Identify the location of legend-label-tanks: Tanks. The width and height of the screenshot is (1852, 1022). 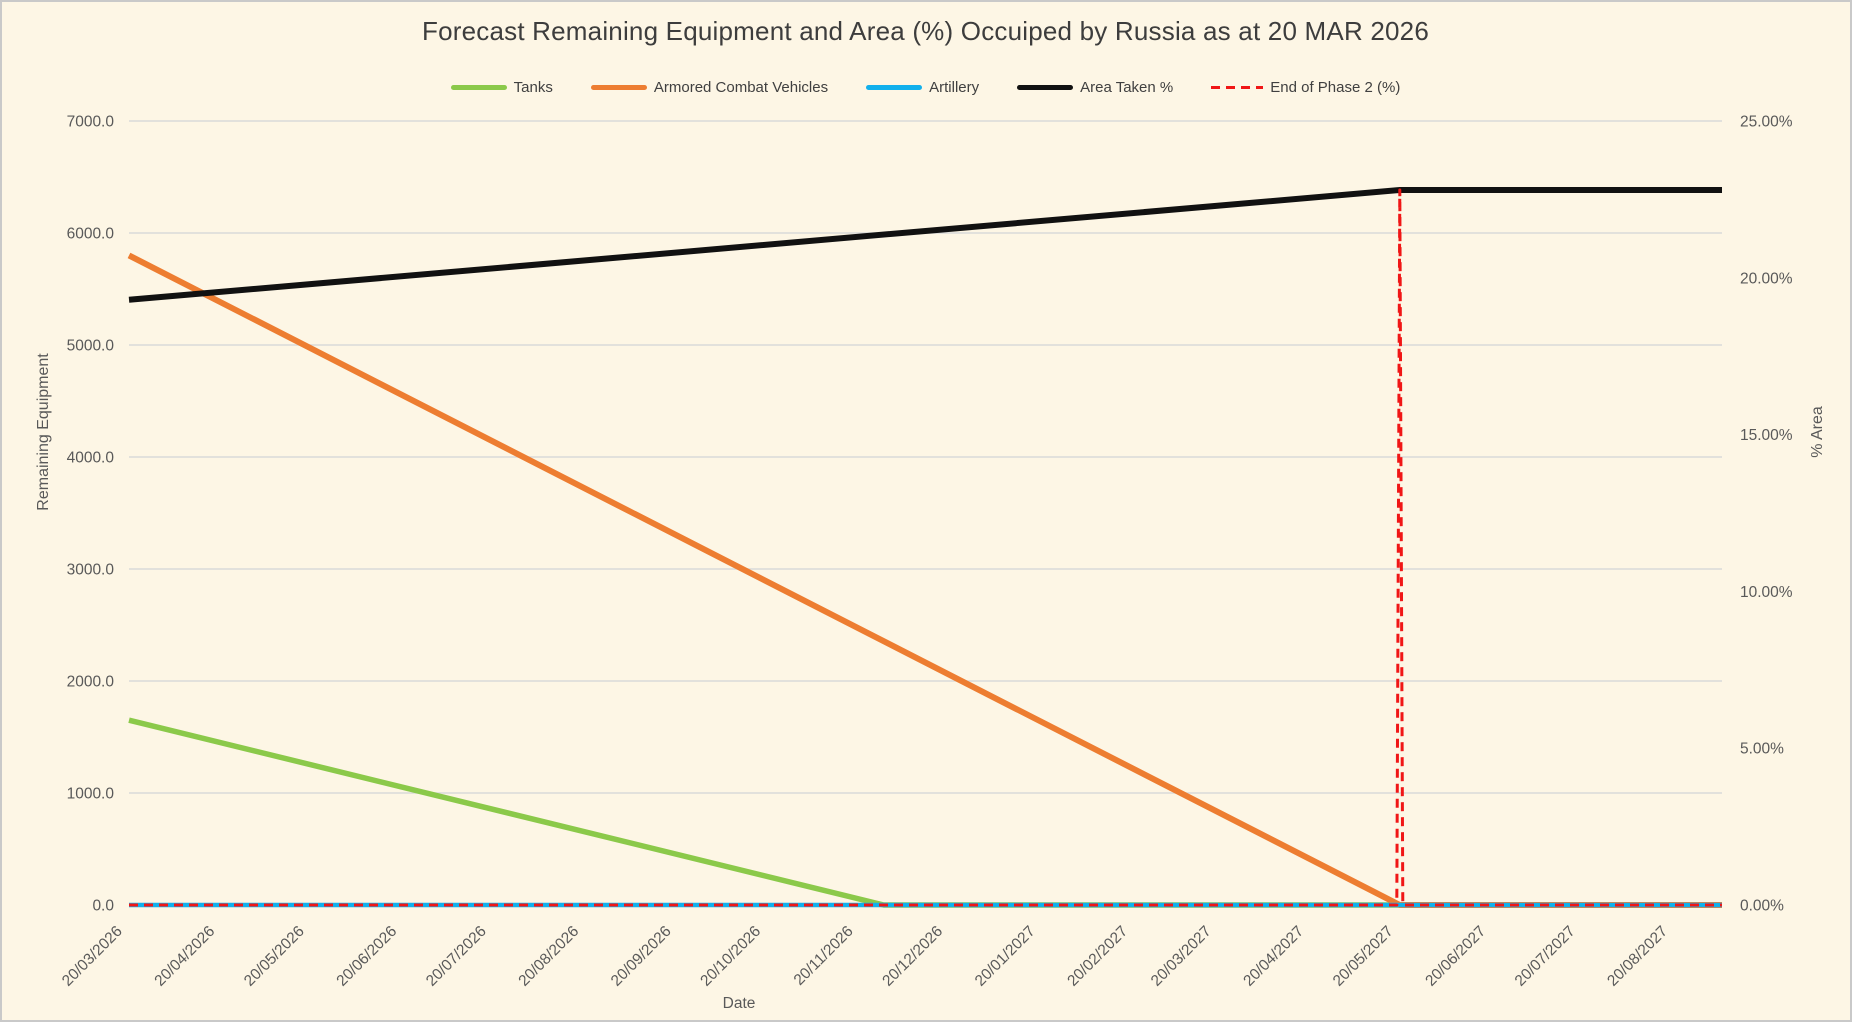
(533, 87).